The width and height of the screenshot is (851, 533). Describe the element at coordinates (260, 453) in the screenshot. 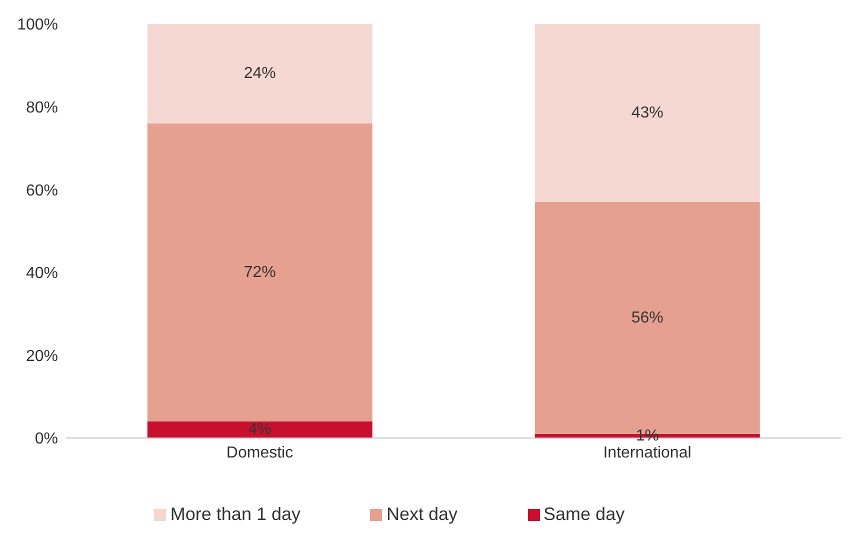

I see `x-tick-label: Domestic` at that location.